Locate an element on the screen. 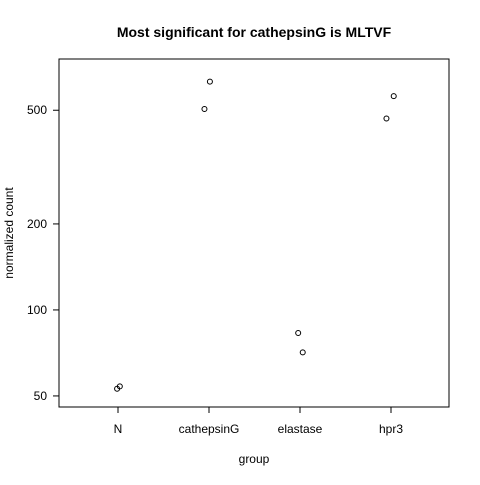  x-tick-label-cathepsing: cathepsinG is located at coordinates (209, 429).